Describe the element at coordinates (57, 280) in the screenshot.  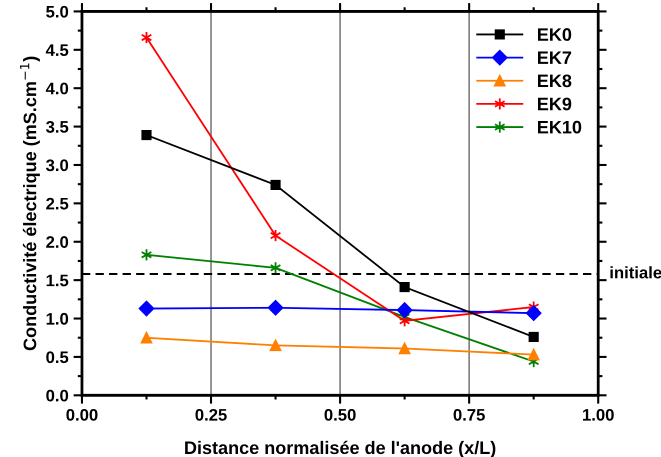
I see `y-tick-label: 1.5` at that location.